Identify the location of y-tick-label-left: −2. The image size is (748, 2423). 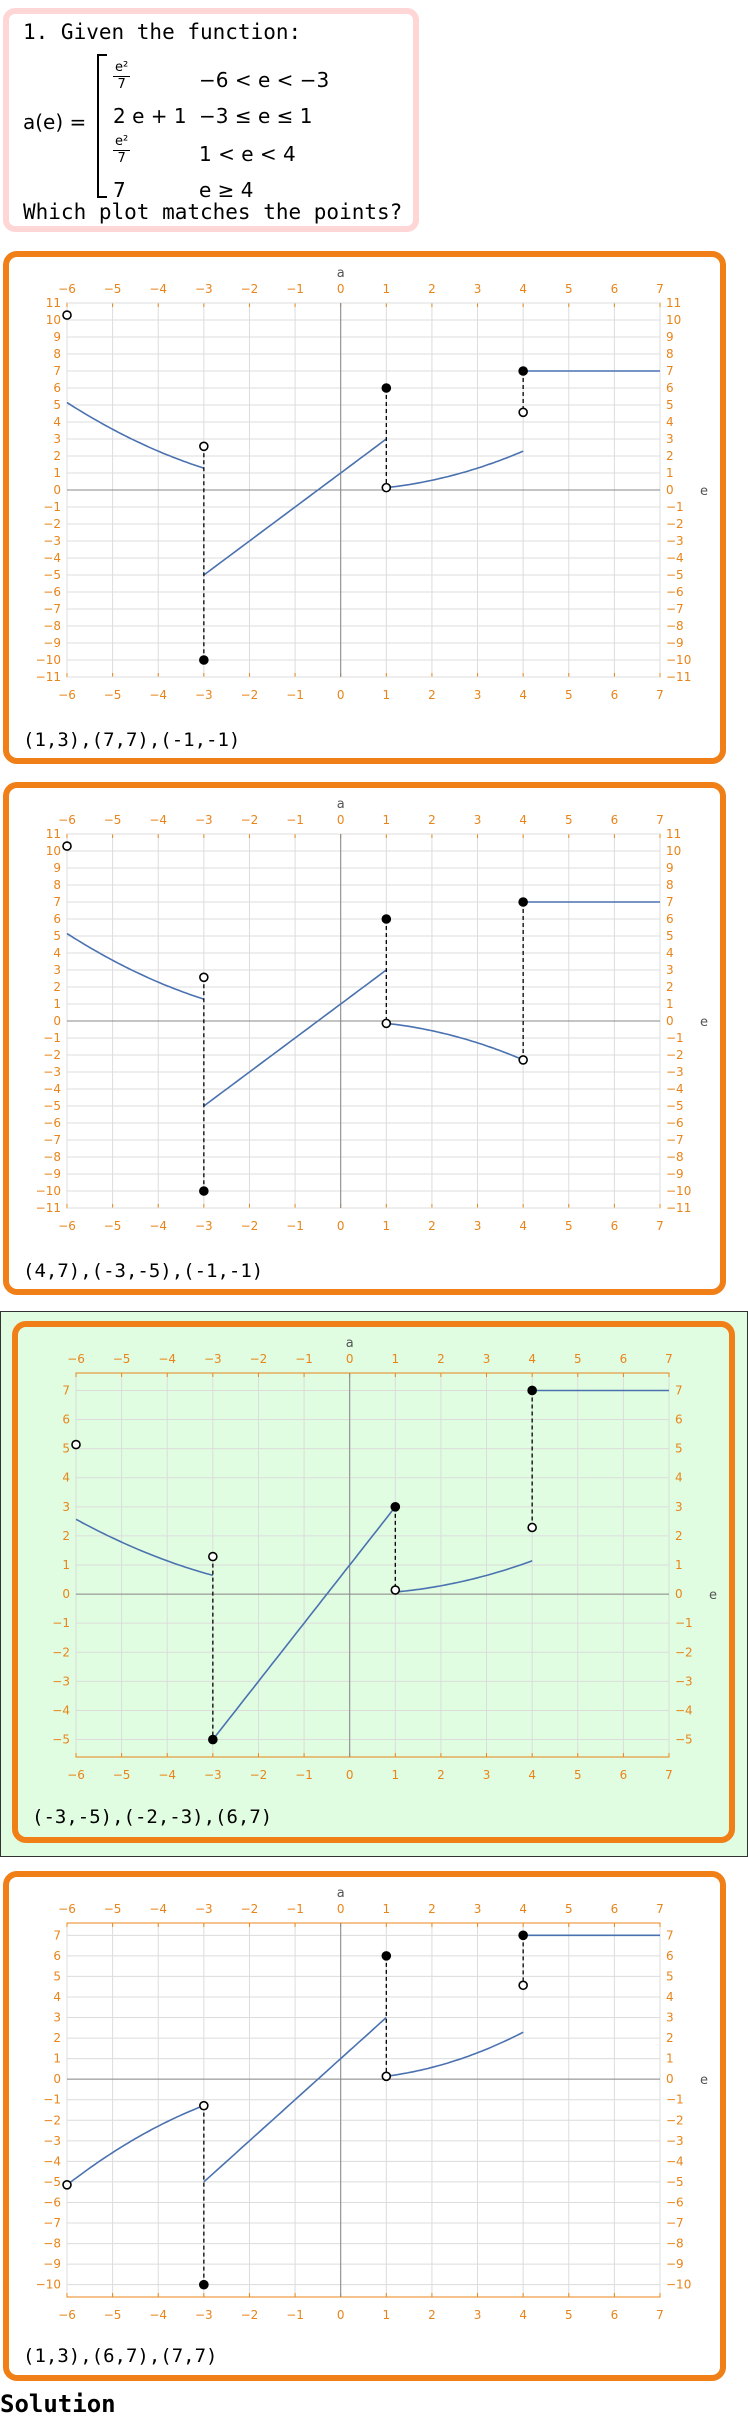
(52, 2120).